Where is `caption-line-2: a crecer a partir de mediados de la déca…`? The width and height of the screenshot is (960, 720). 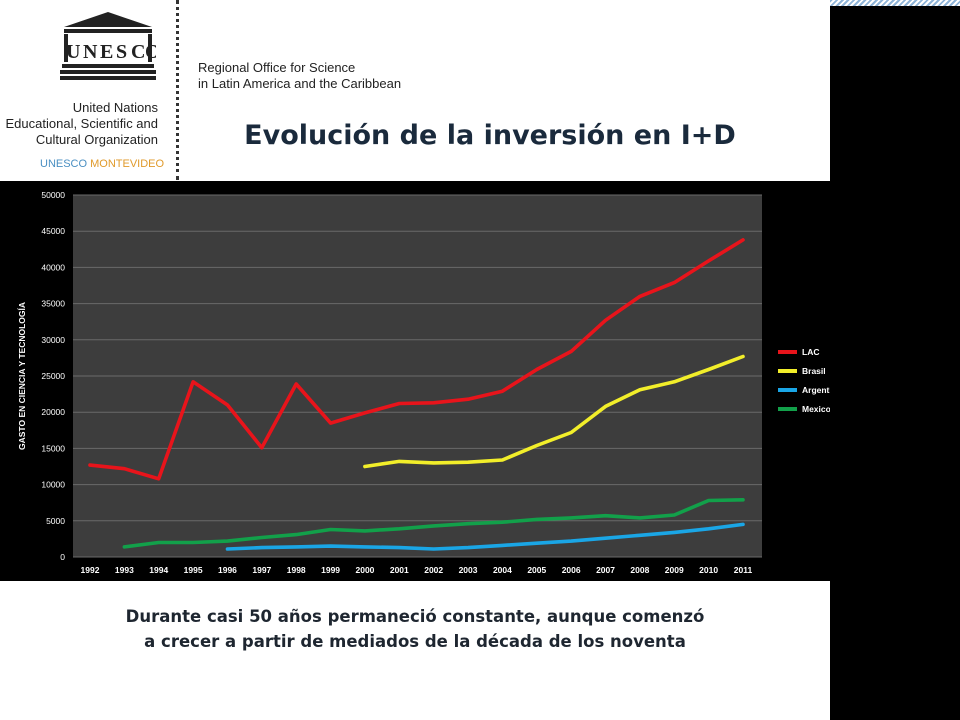 caption-line-2: a crecer a partir de mediados de la déca… is located at coordinates (415, 641).